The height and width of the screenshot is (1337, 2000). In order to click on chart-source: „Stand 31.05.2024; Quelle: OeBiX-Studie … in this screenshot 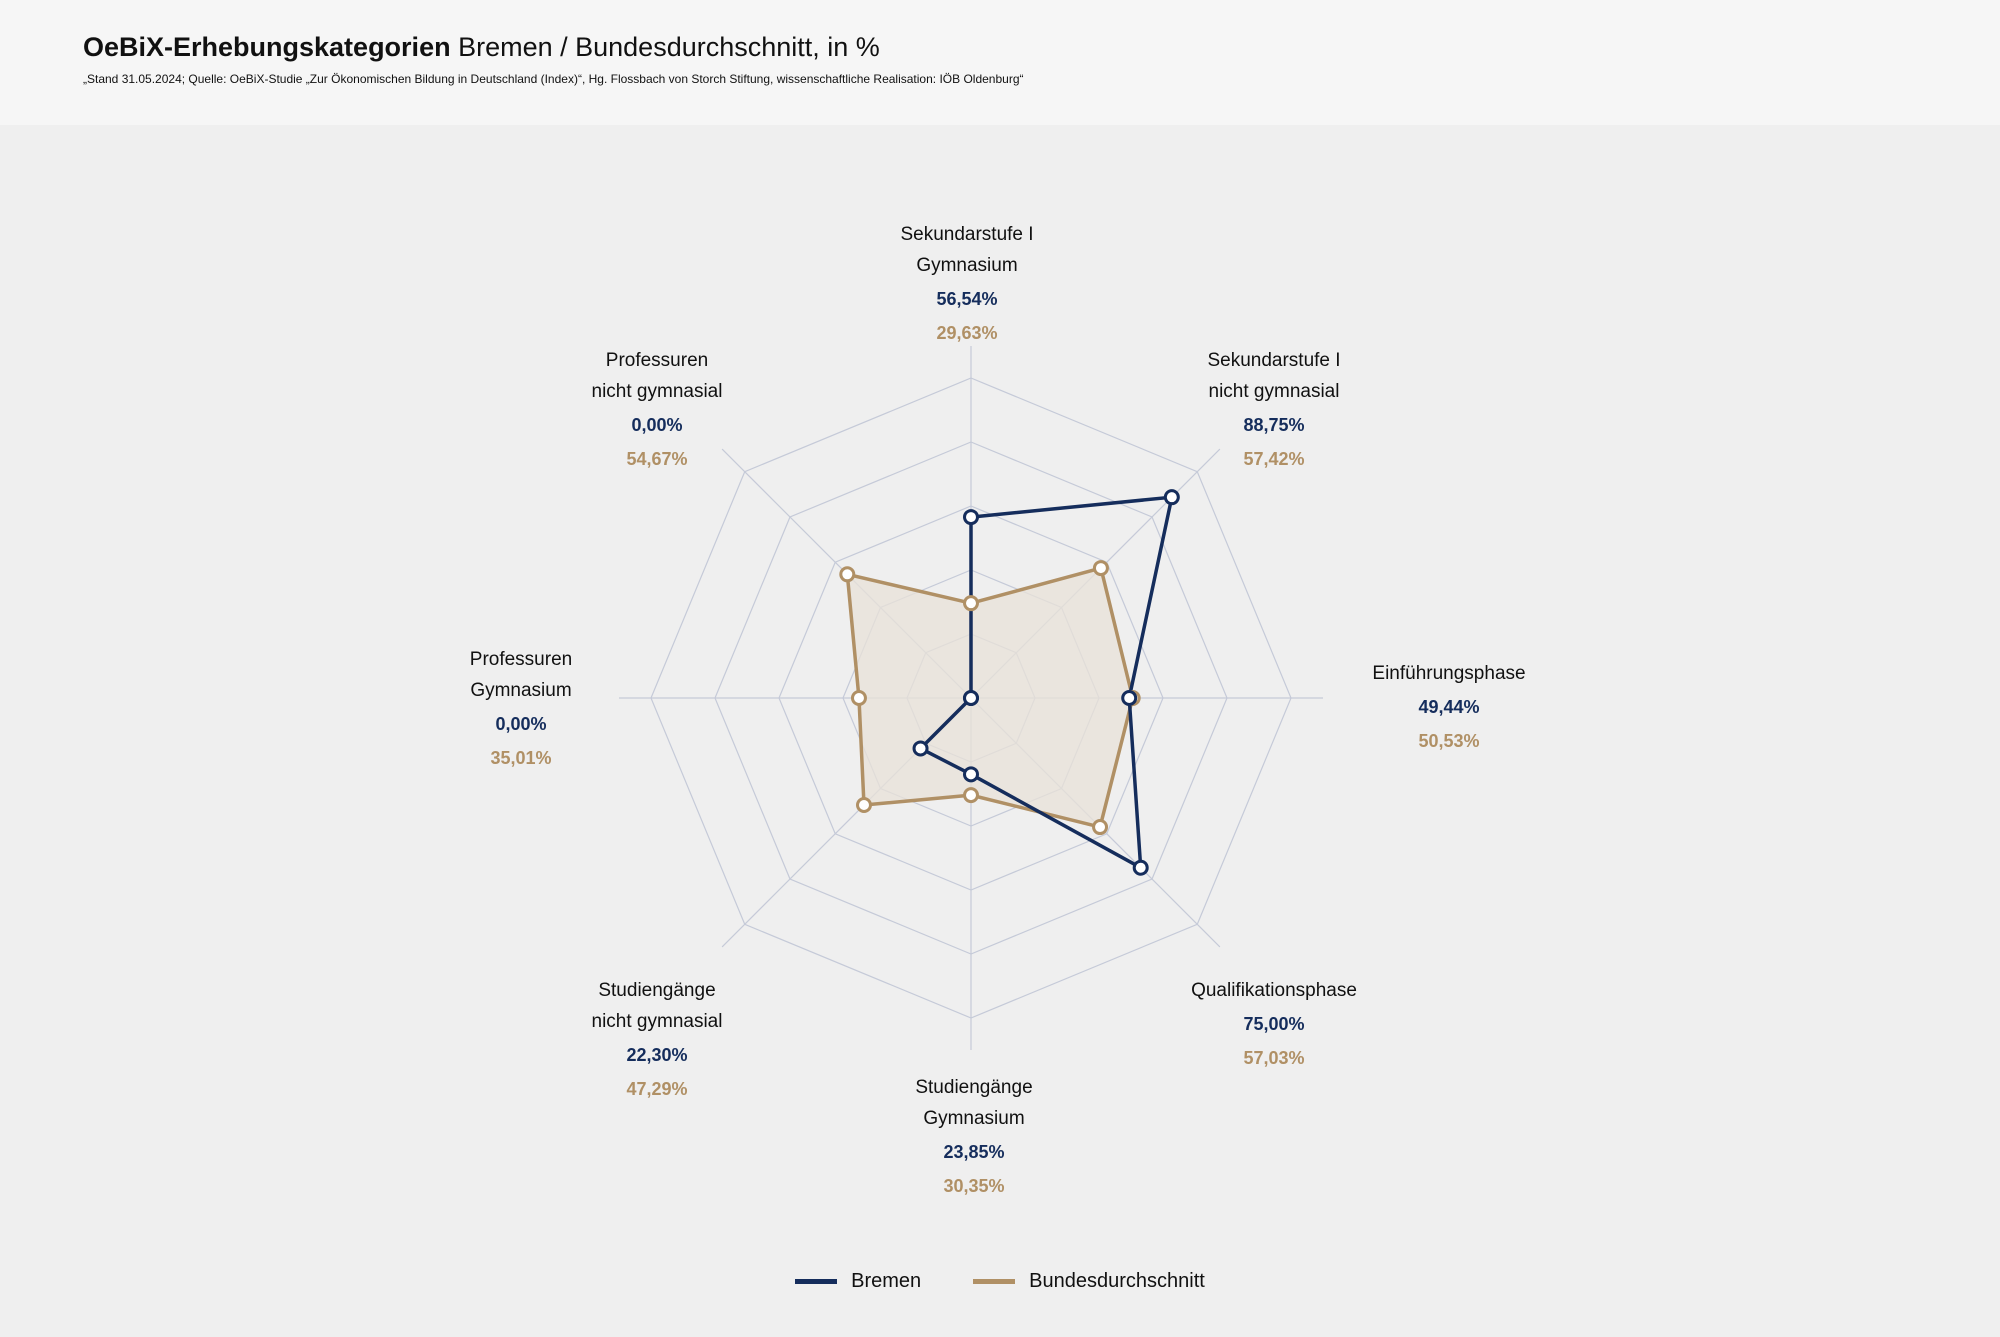, I will do `click(553, 79)`.